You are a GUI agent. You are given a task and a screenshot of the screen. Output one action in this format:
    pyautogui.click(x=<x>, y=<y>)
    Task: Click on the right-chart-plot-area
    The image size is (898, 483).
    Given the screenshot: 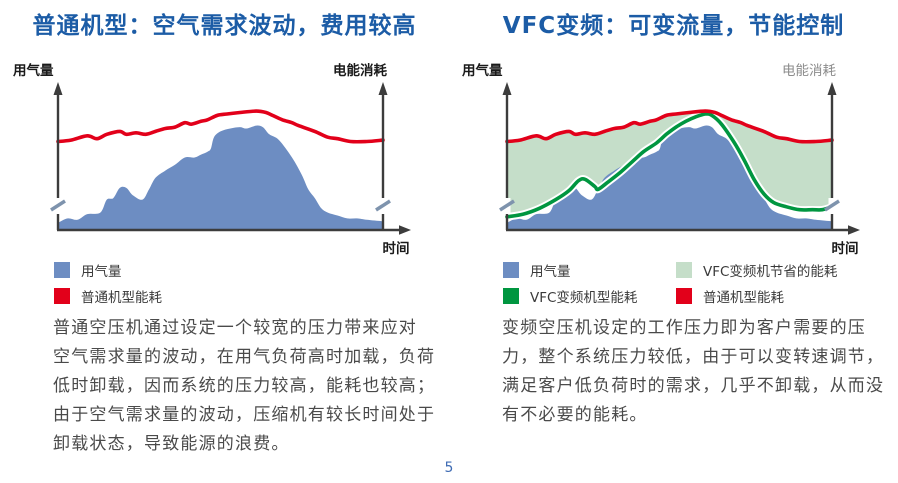 What is the action you would take?
    pyautogui.click(x=669, y=169)
    